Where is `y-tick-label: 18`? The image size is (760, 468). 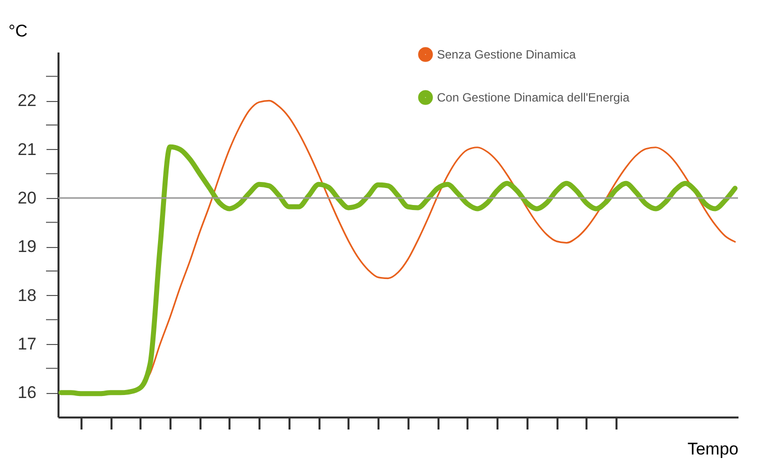
y-tick-label: 18 is located at coordinates (27, 295).